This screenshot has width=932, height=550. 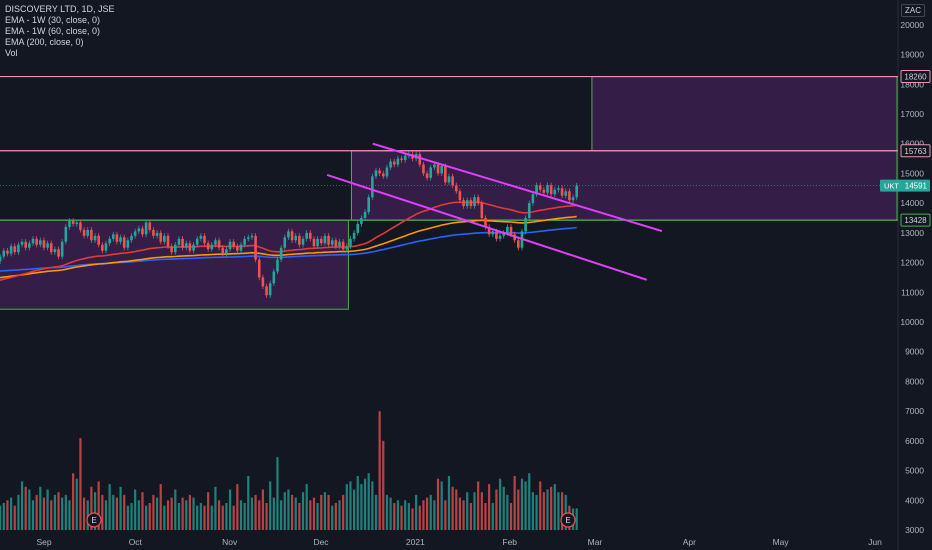 I want to click on legend-ema1: EMA - 1W (30, close, 0), so click(x=53, y=20).